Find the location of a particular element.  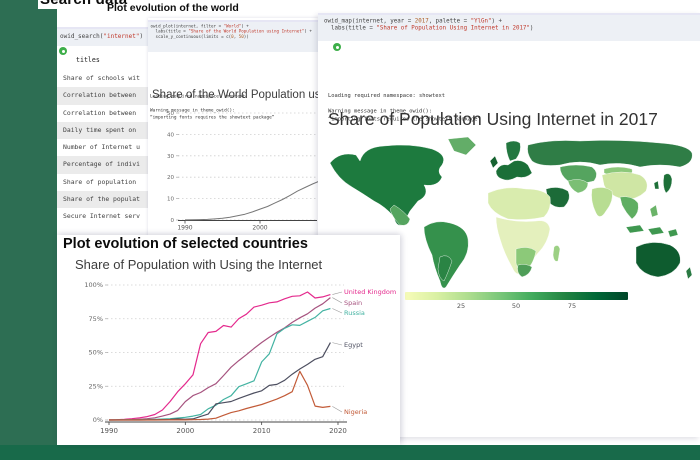

world-loading-output: Loading required namespace: showtext is located at coordinates (234, 99).